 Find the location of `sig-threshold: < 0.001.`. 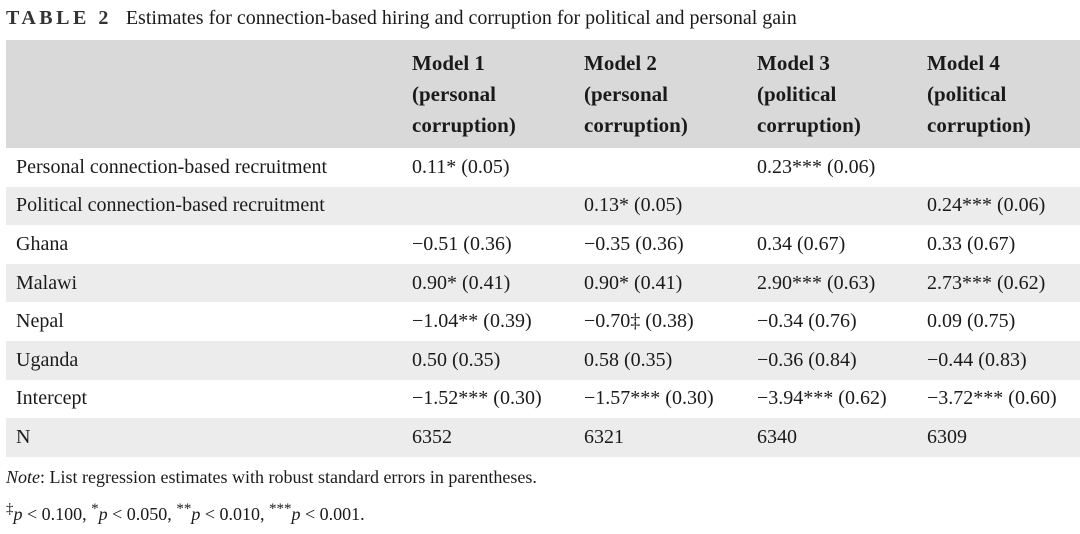

sig-threshold: < 0.001. is located at coordinates (332, 514).